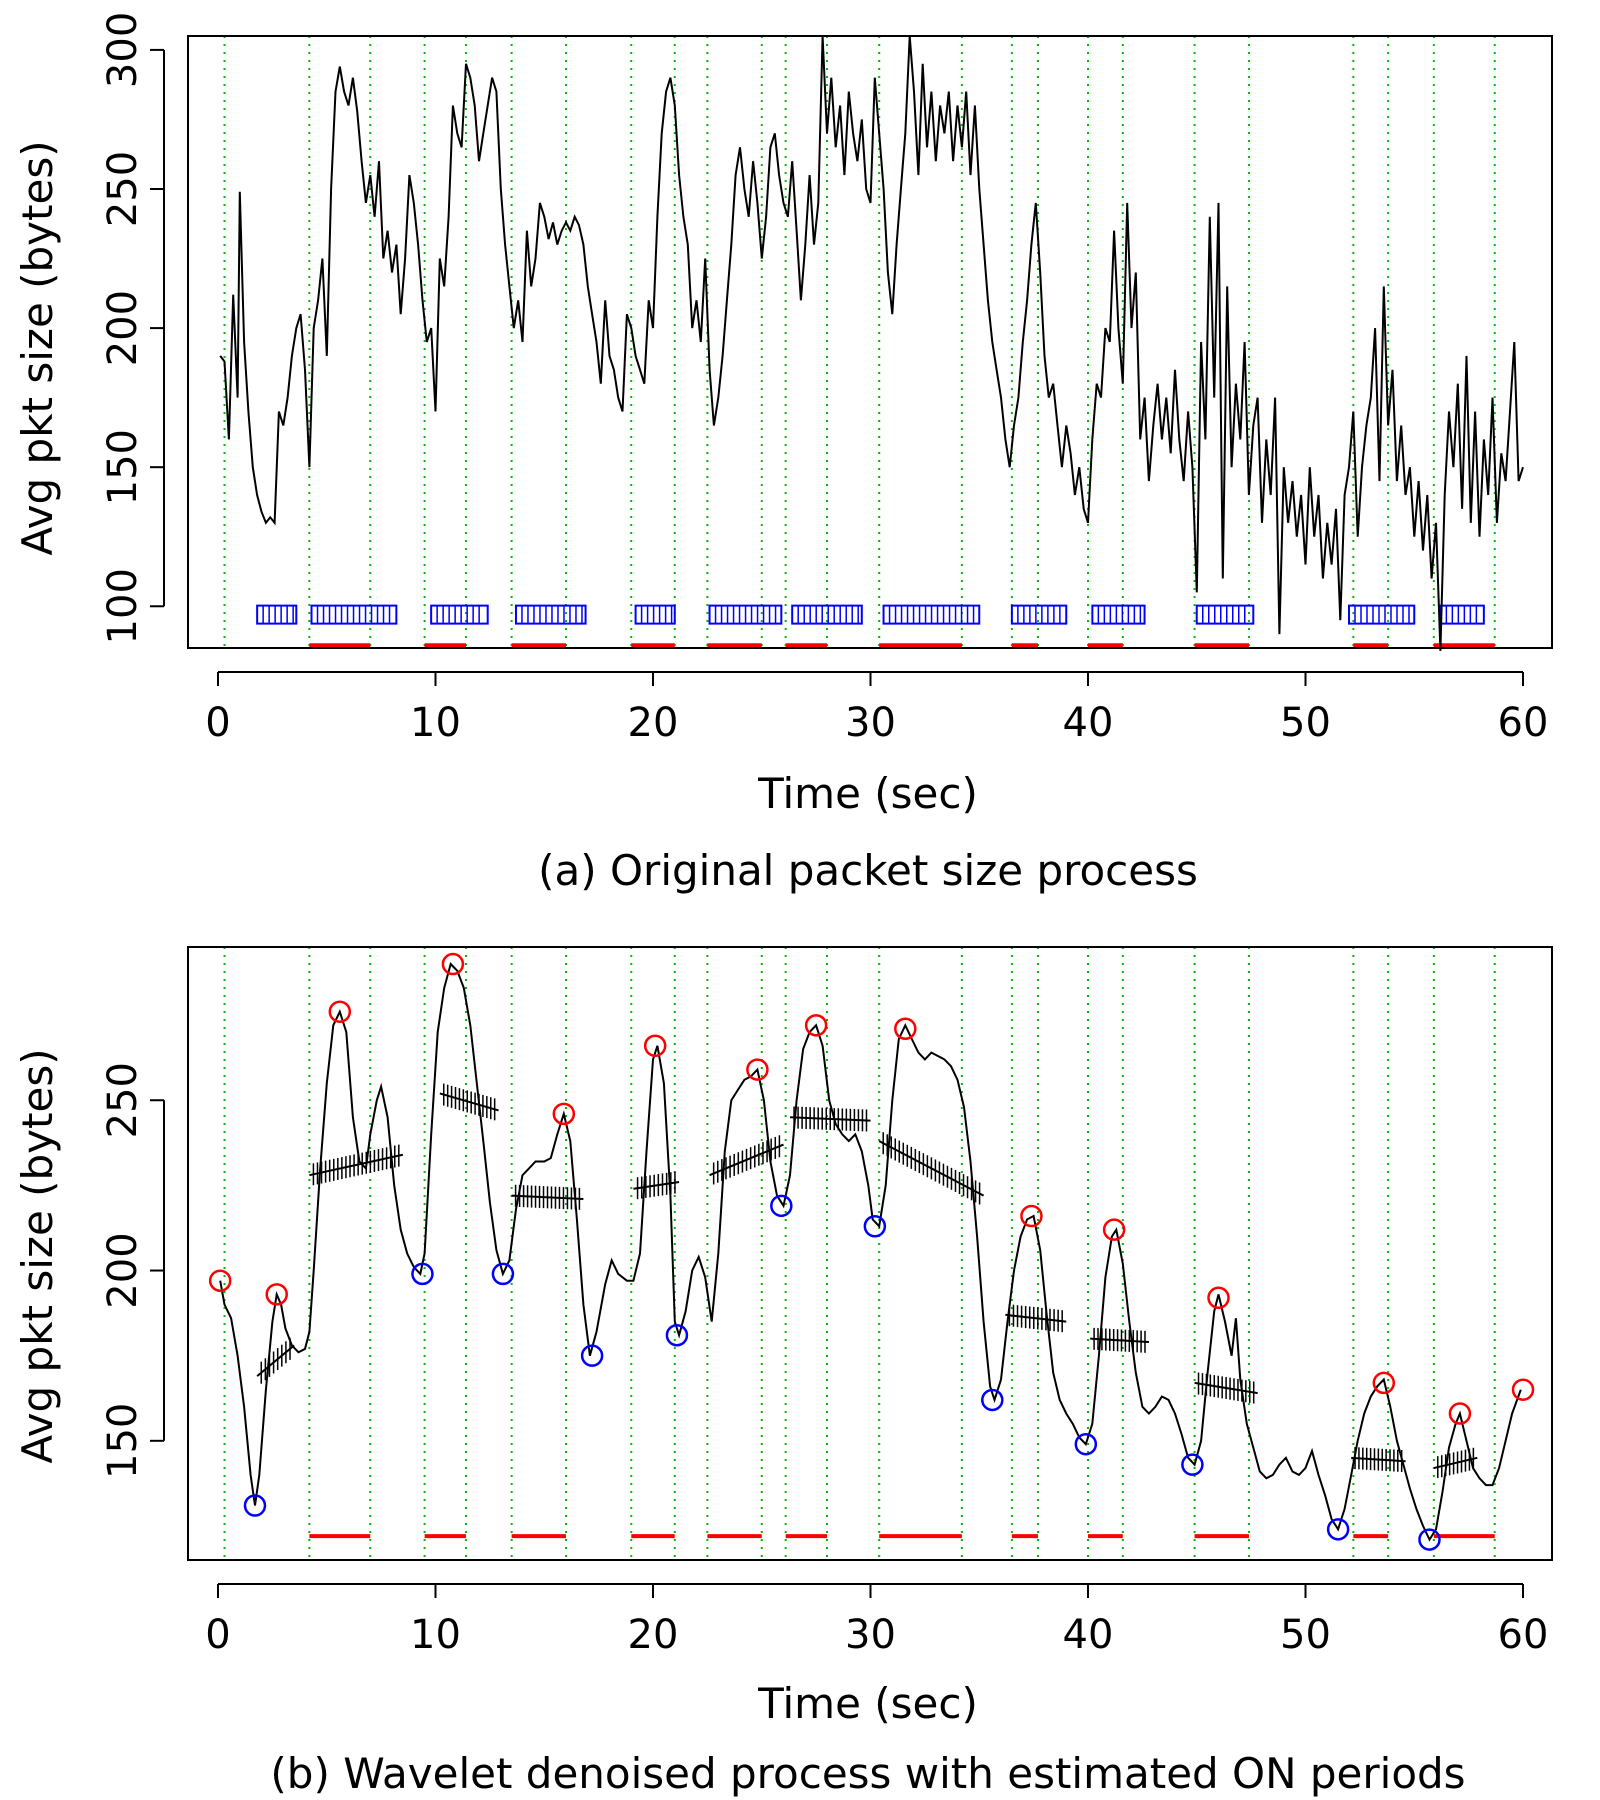  Describe the element at coordinates (870, 614) in the screenshot. I see `detected-periods` at that location.